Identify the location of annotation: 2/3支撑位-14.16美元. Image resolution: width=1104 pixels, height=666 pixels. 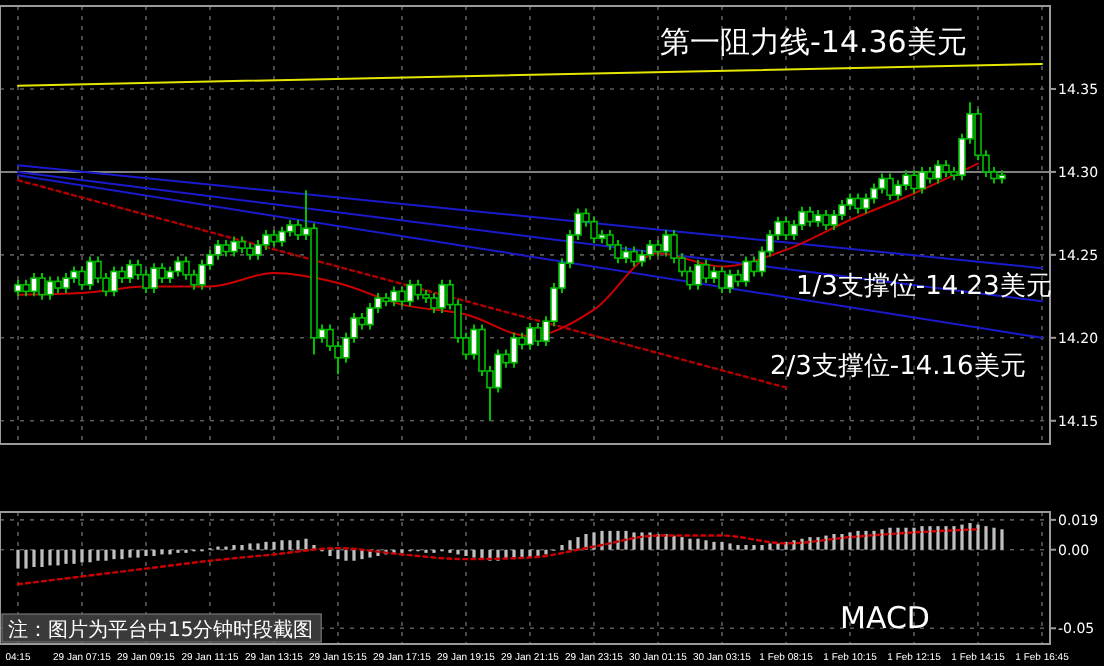
(898, 366).